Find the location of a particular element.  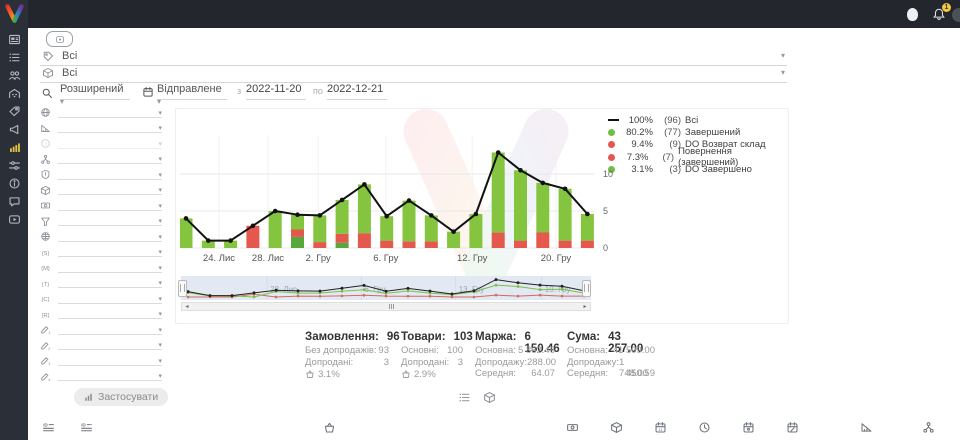

filter-custom-3: 3 ▾ is located at coordinates (100, 361).